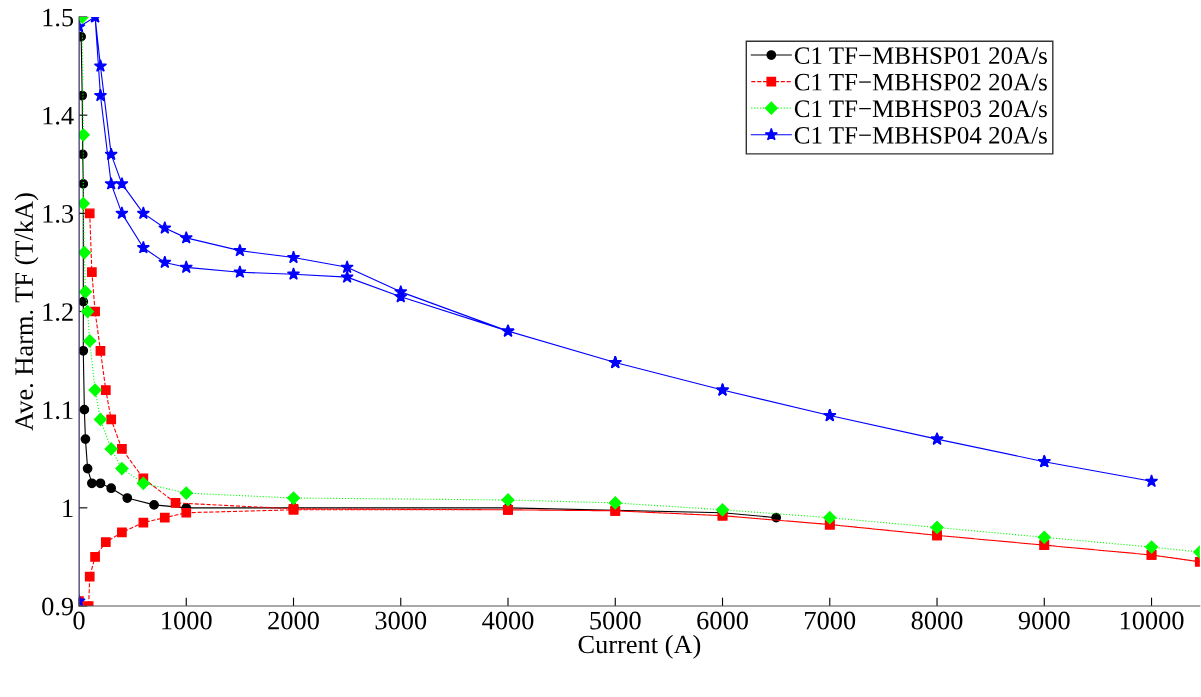 Image resolution: width=1201 pixels, height=697 pixels. What do you see at coordinates (58, 606) in the screenshot?
I see `y-tick-label: 0.9` at bounding box center [58, 606].